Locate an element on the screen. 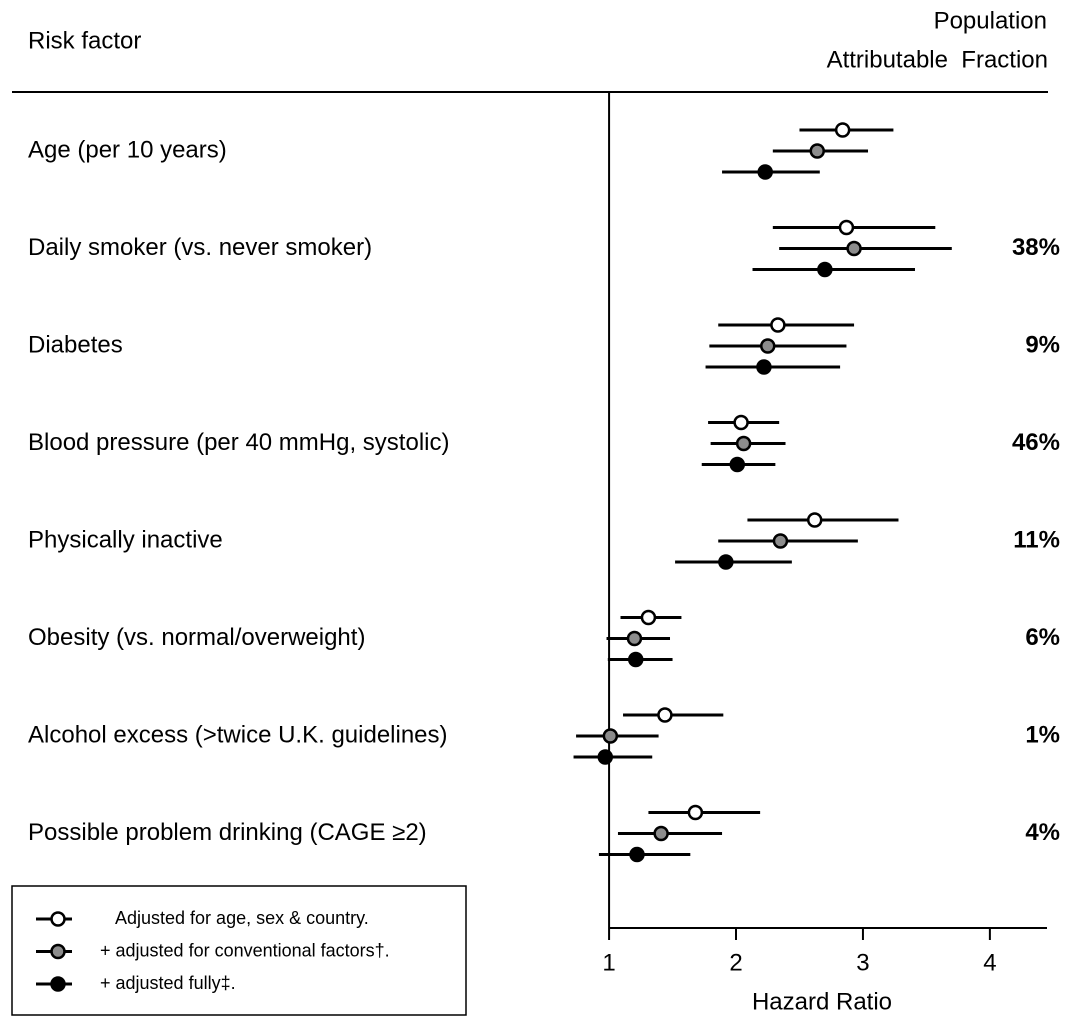  x-tick-label: 3 is located at coordinates (862, 962).